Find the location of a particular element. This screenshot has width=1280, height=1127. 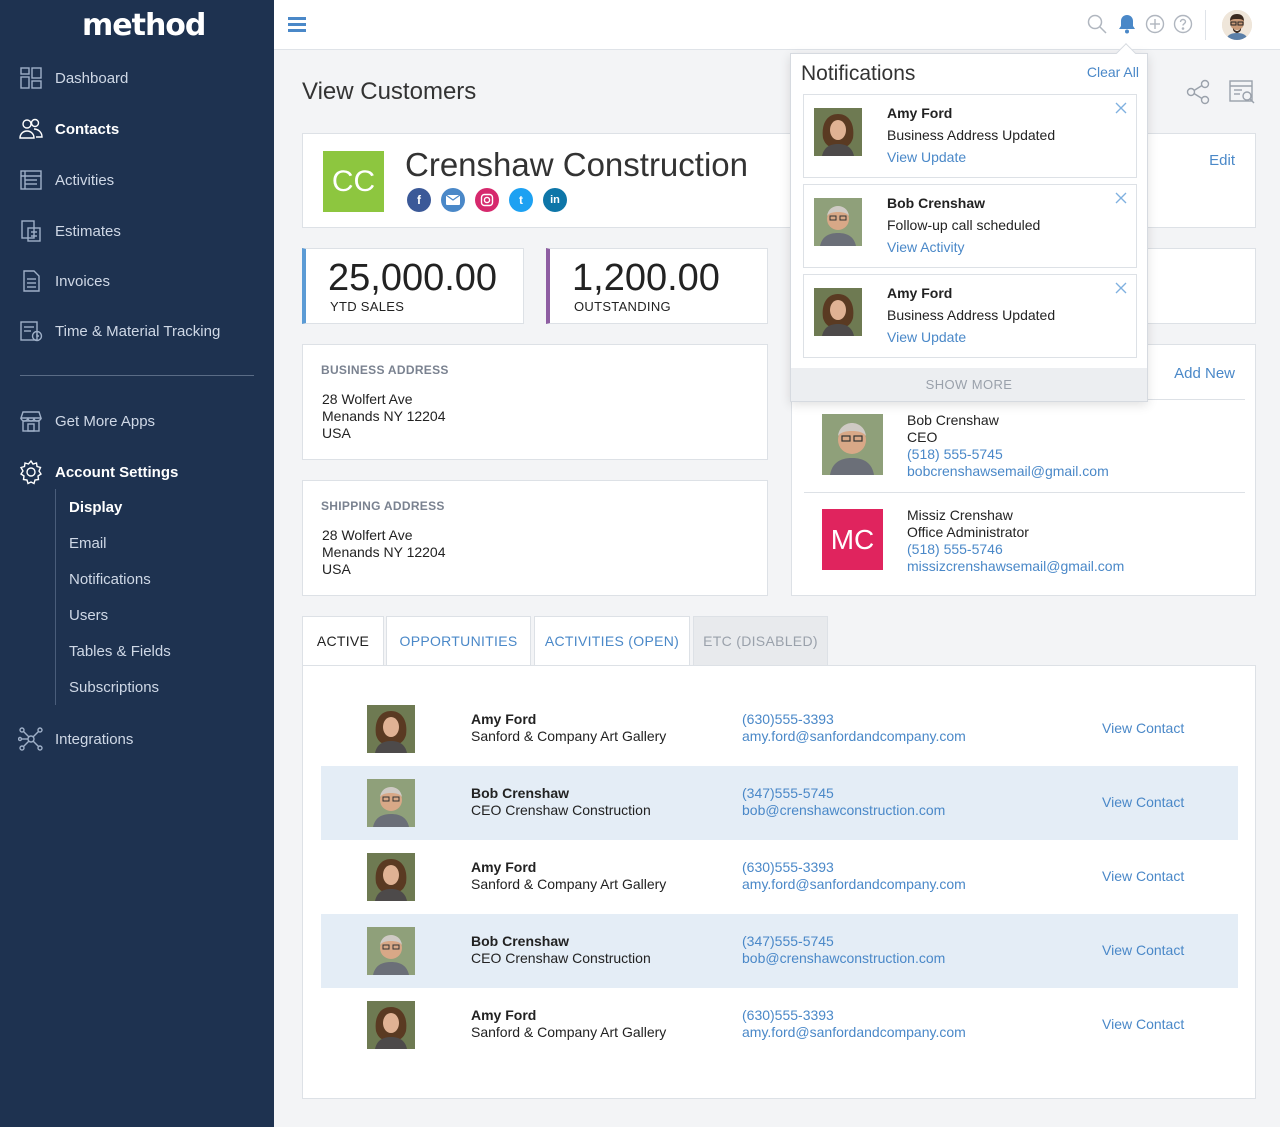

sidebar-item-estimates: Estimates is located at coordinates (69, 231).